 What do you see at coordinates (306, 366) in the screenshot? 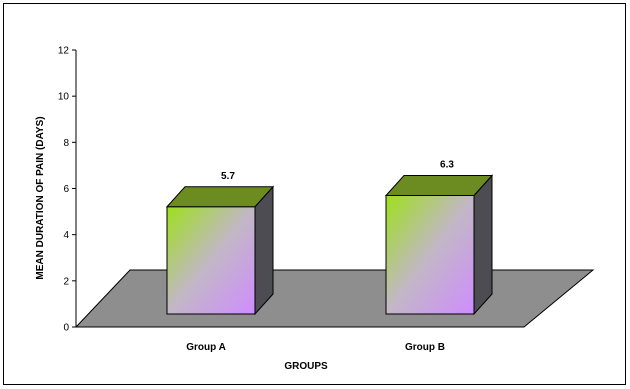
I see `x-axis-title: GROUPS` at bounding box center [306, 366].